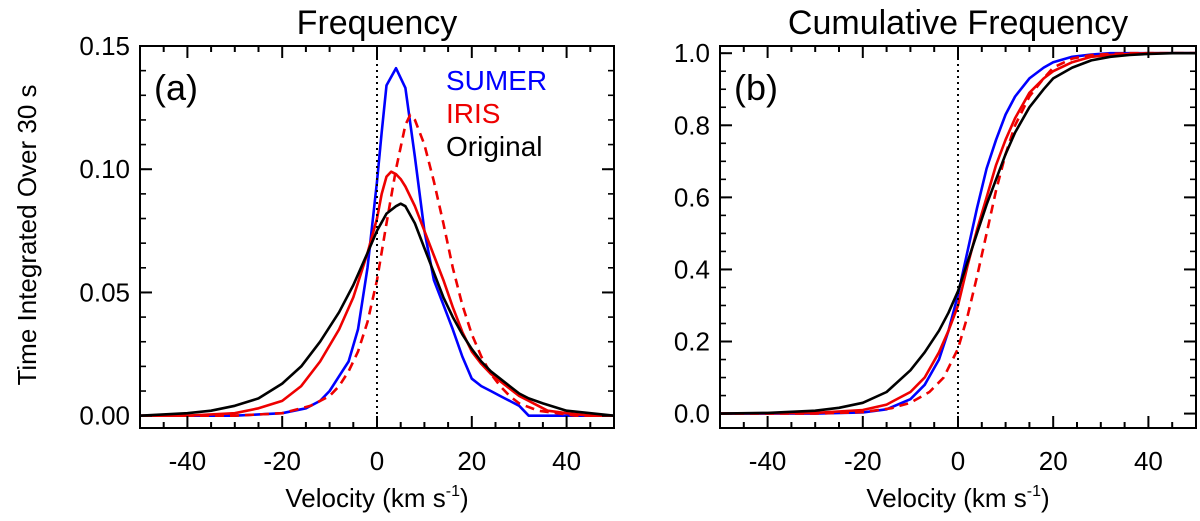 Image resolution: width=1200 pixels, height=521 pixels. What do you see at coordinates (958, 23) in the screenshot?
I see `panel-b-title: Cumulative Frequency` at bounding box center [958, 23].